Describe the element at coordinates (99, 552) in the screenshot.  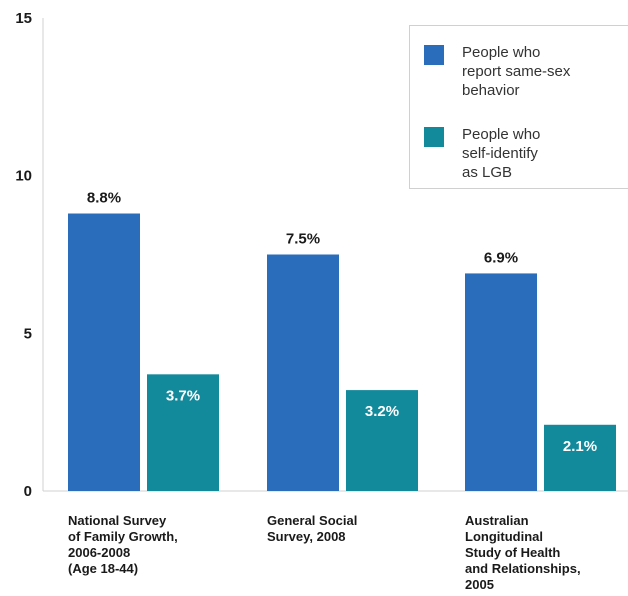
I see `x-category-label-line: 2006-2008` at that location.